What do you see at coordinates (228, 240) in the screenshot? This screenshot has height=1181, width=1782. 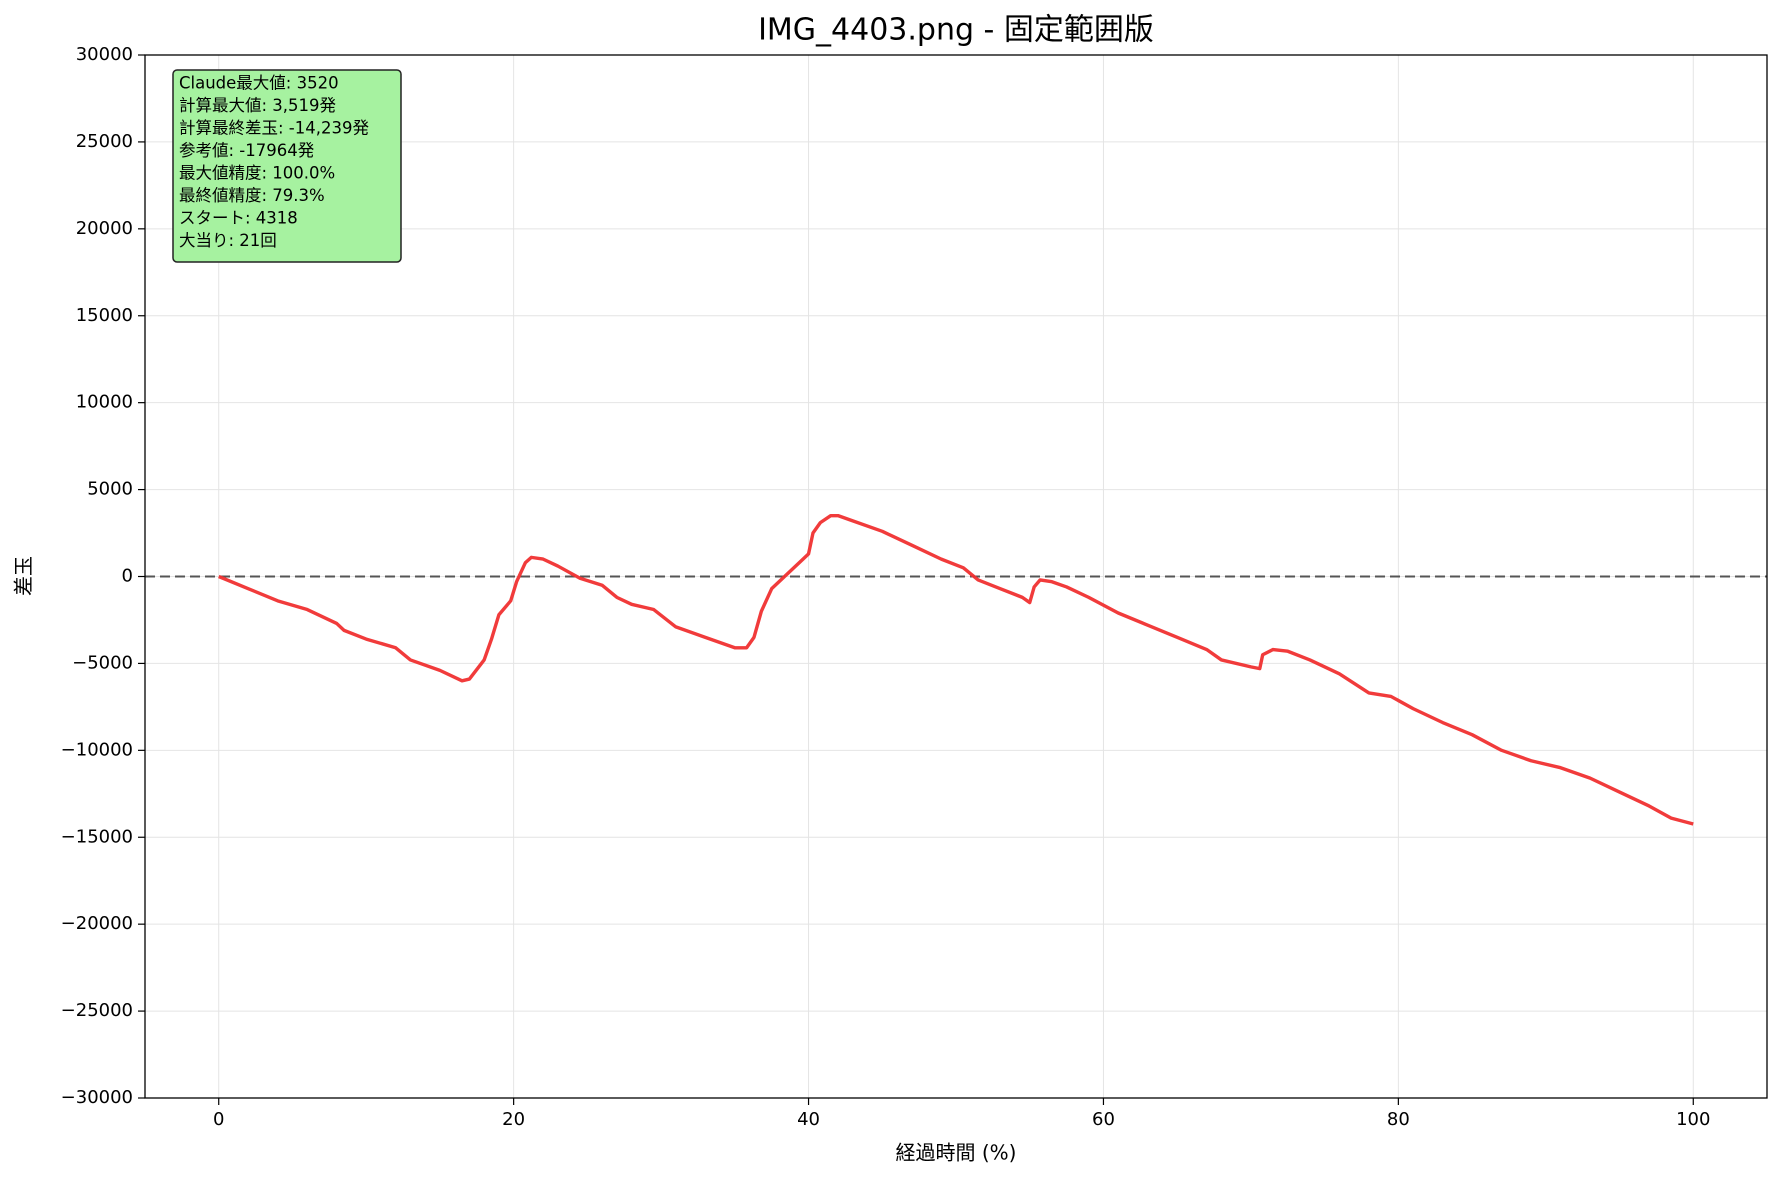 I see `annotation-line: 大当り: 21回` at bounding box center [228, 240].